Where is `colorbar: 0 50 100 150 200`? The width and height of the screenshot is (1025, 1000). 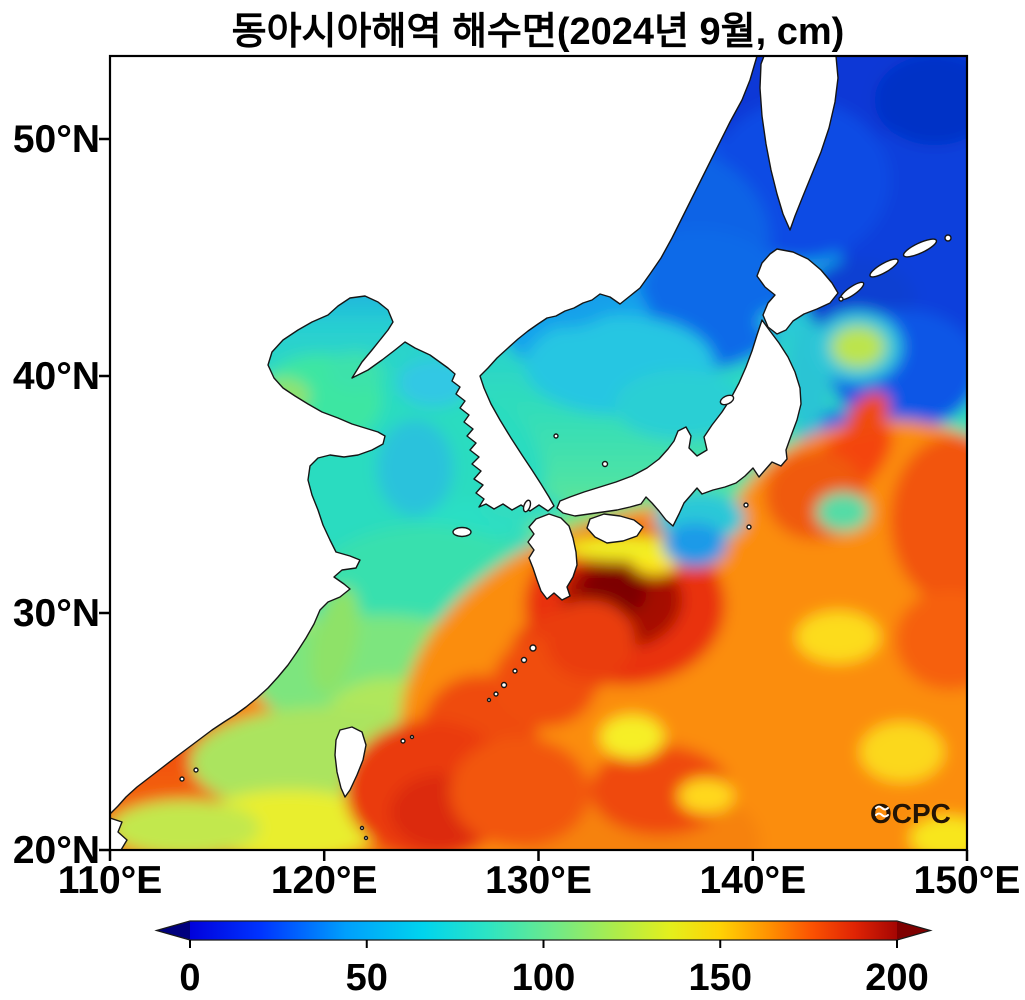 colorbar: 0 50 100 150 200 is located at coordinates (543, 959).